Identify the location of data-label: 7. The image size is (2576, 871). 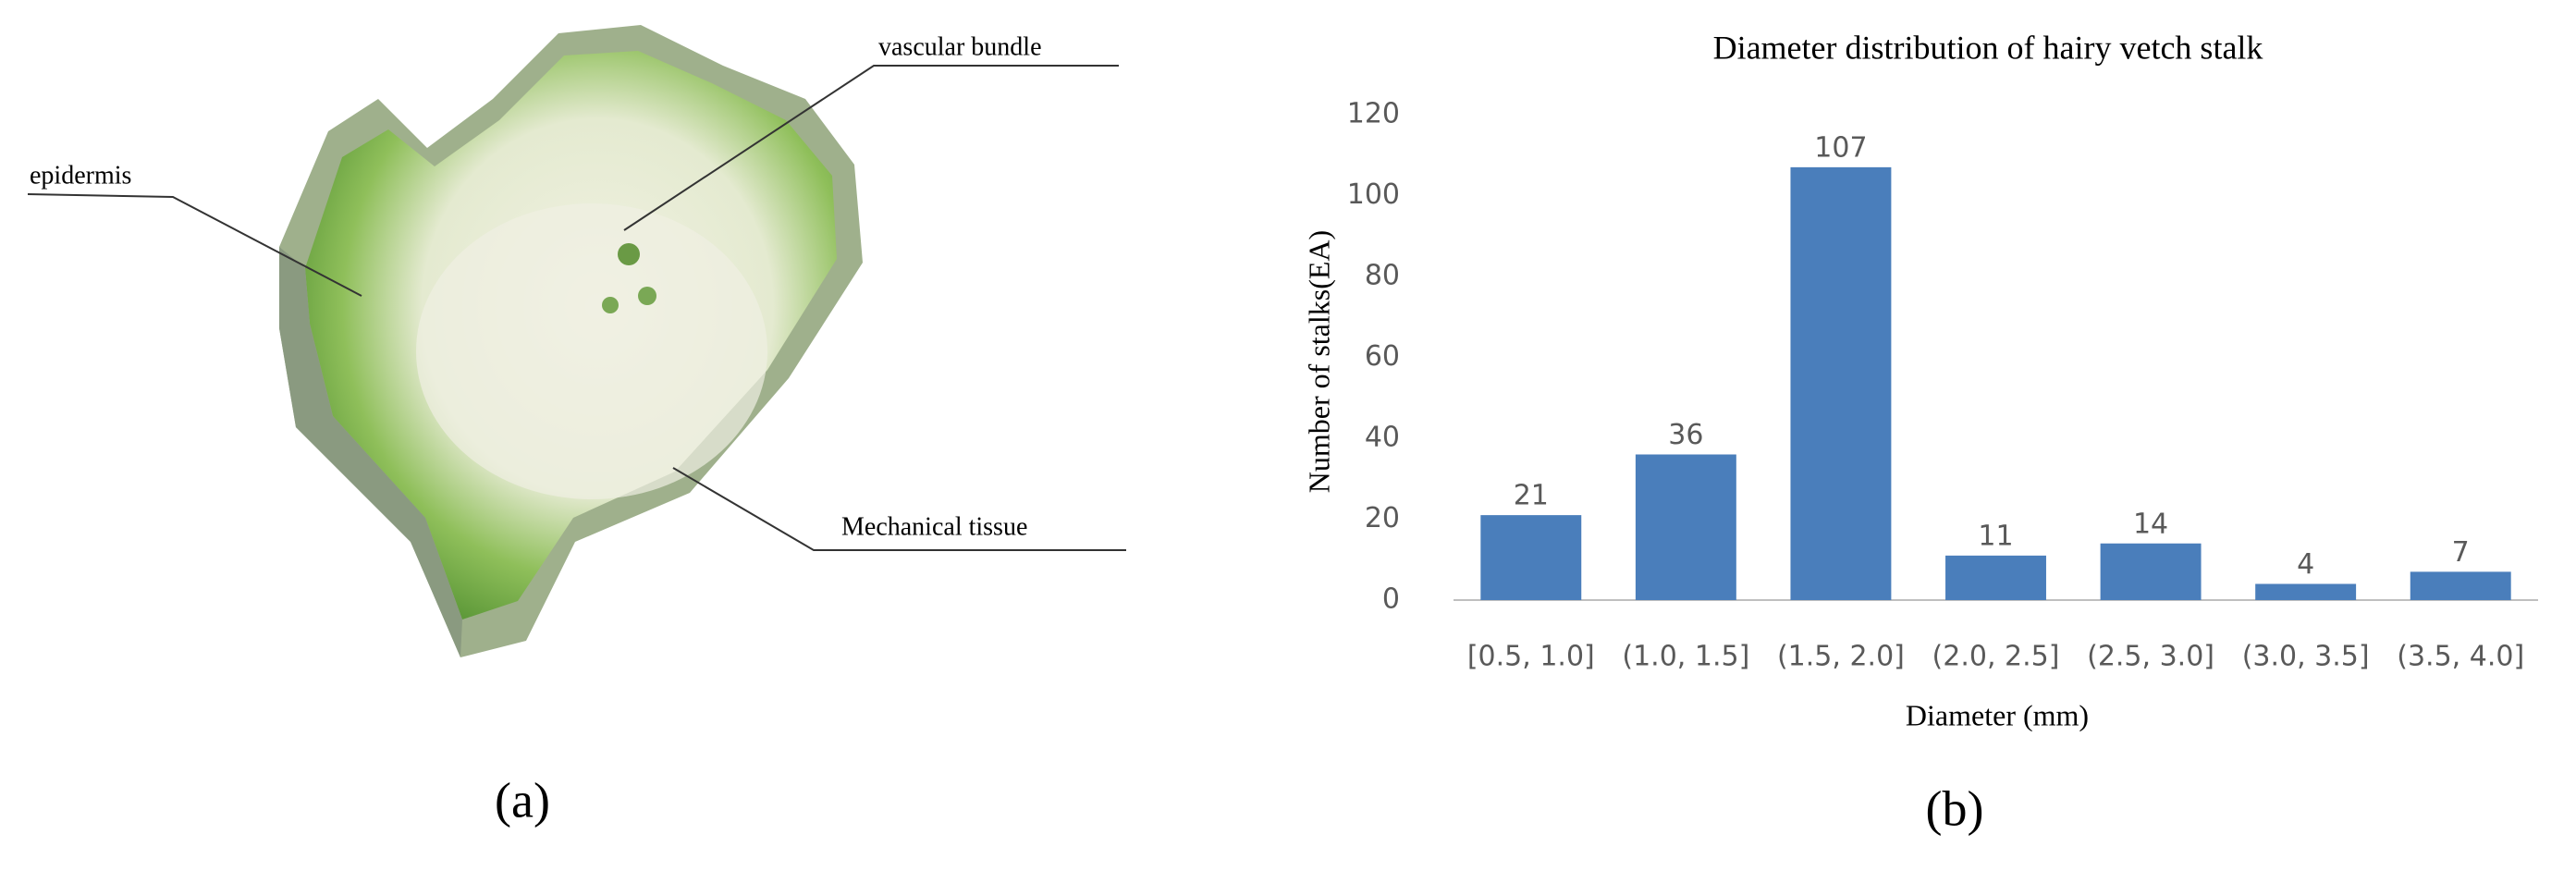
(2461, 552).